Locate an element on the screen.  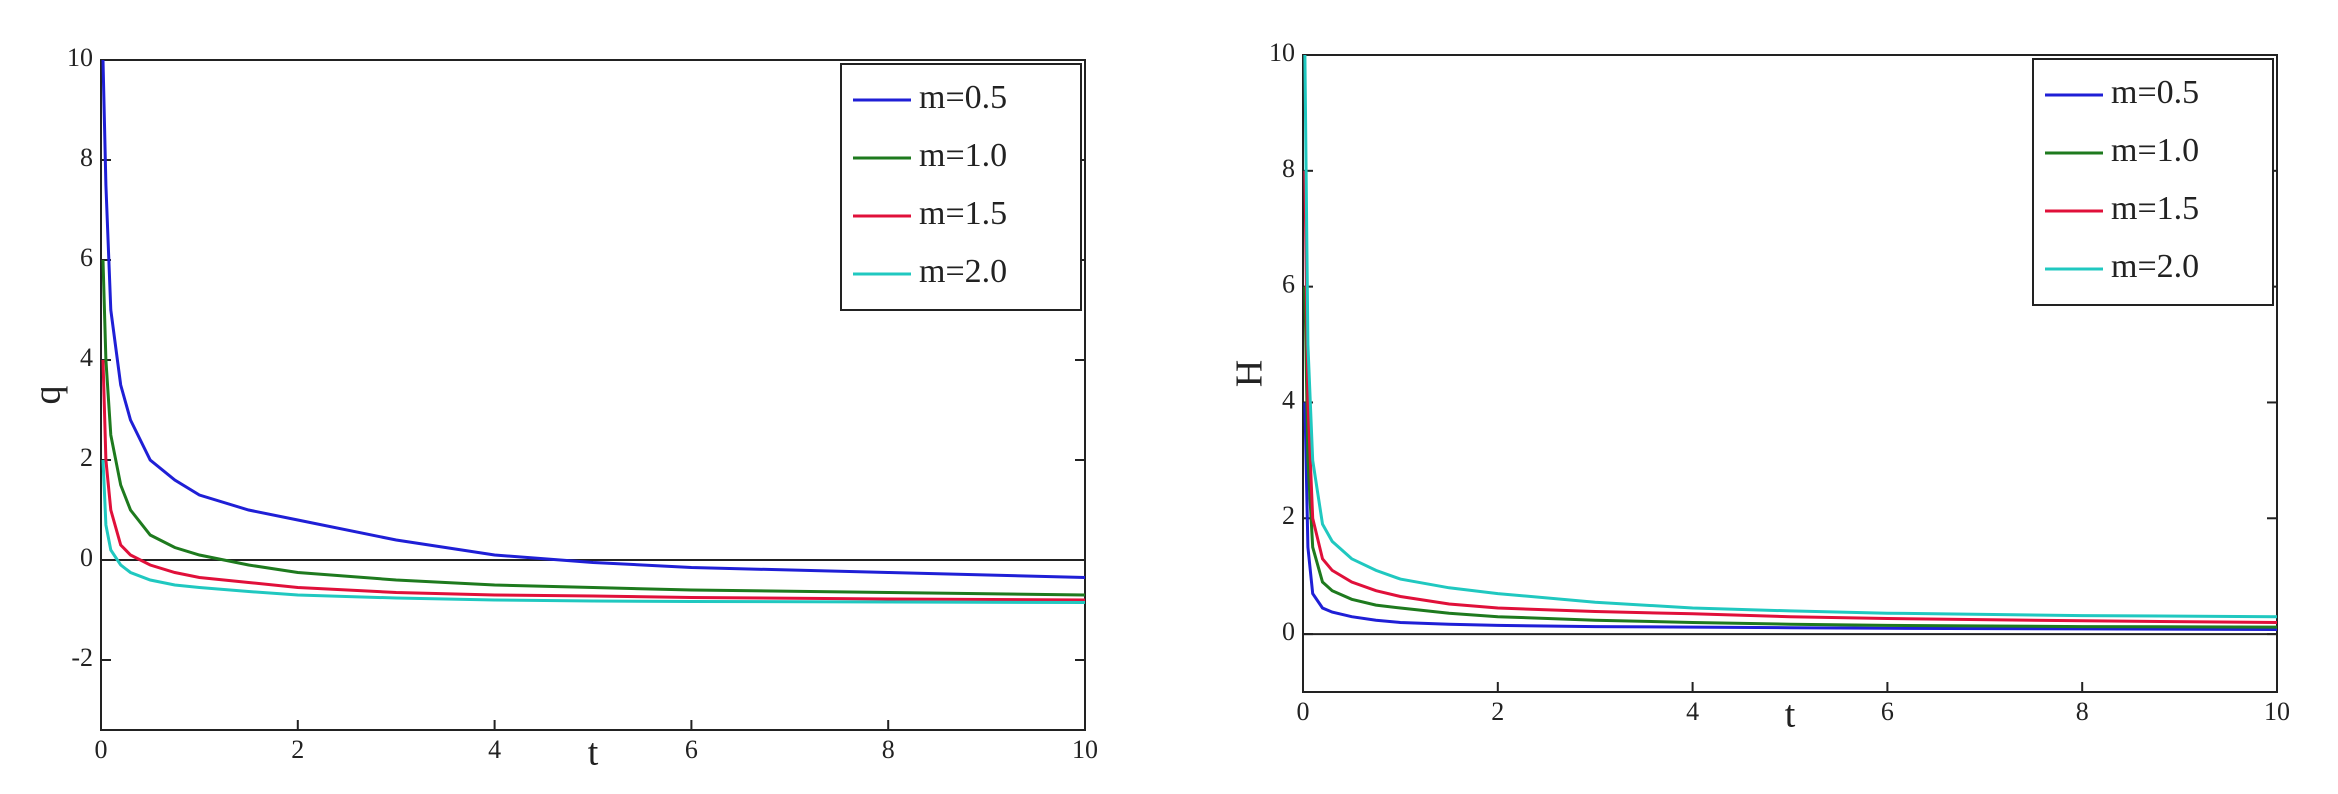
y-axis-label: H is located at coordinates (1250, 373).